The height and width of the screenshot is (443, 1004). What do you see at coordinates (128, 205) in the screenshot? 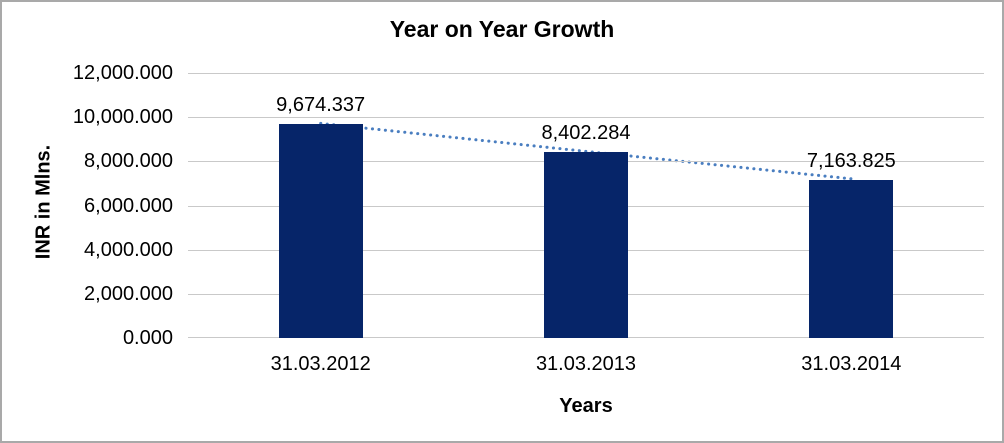
I see `y-axis-tick-label: 6,000.000` at bounding box center [128, 205].